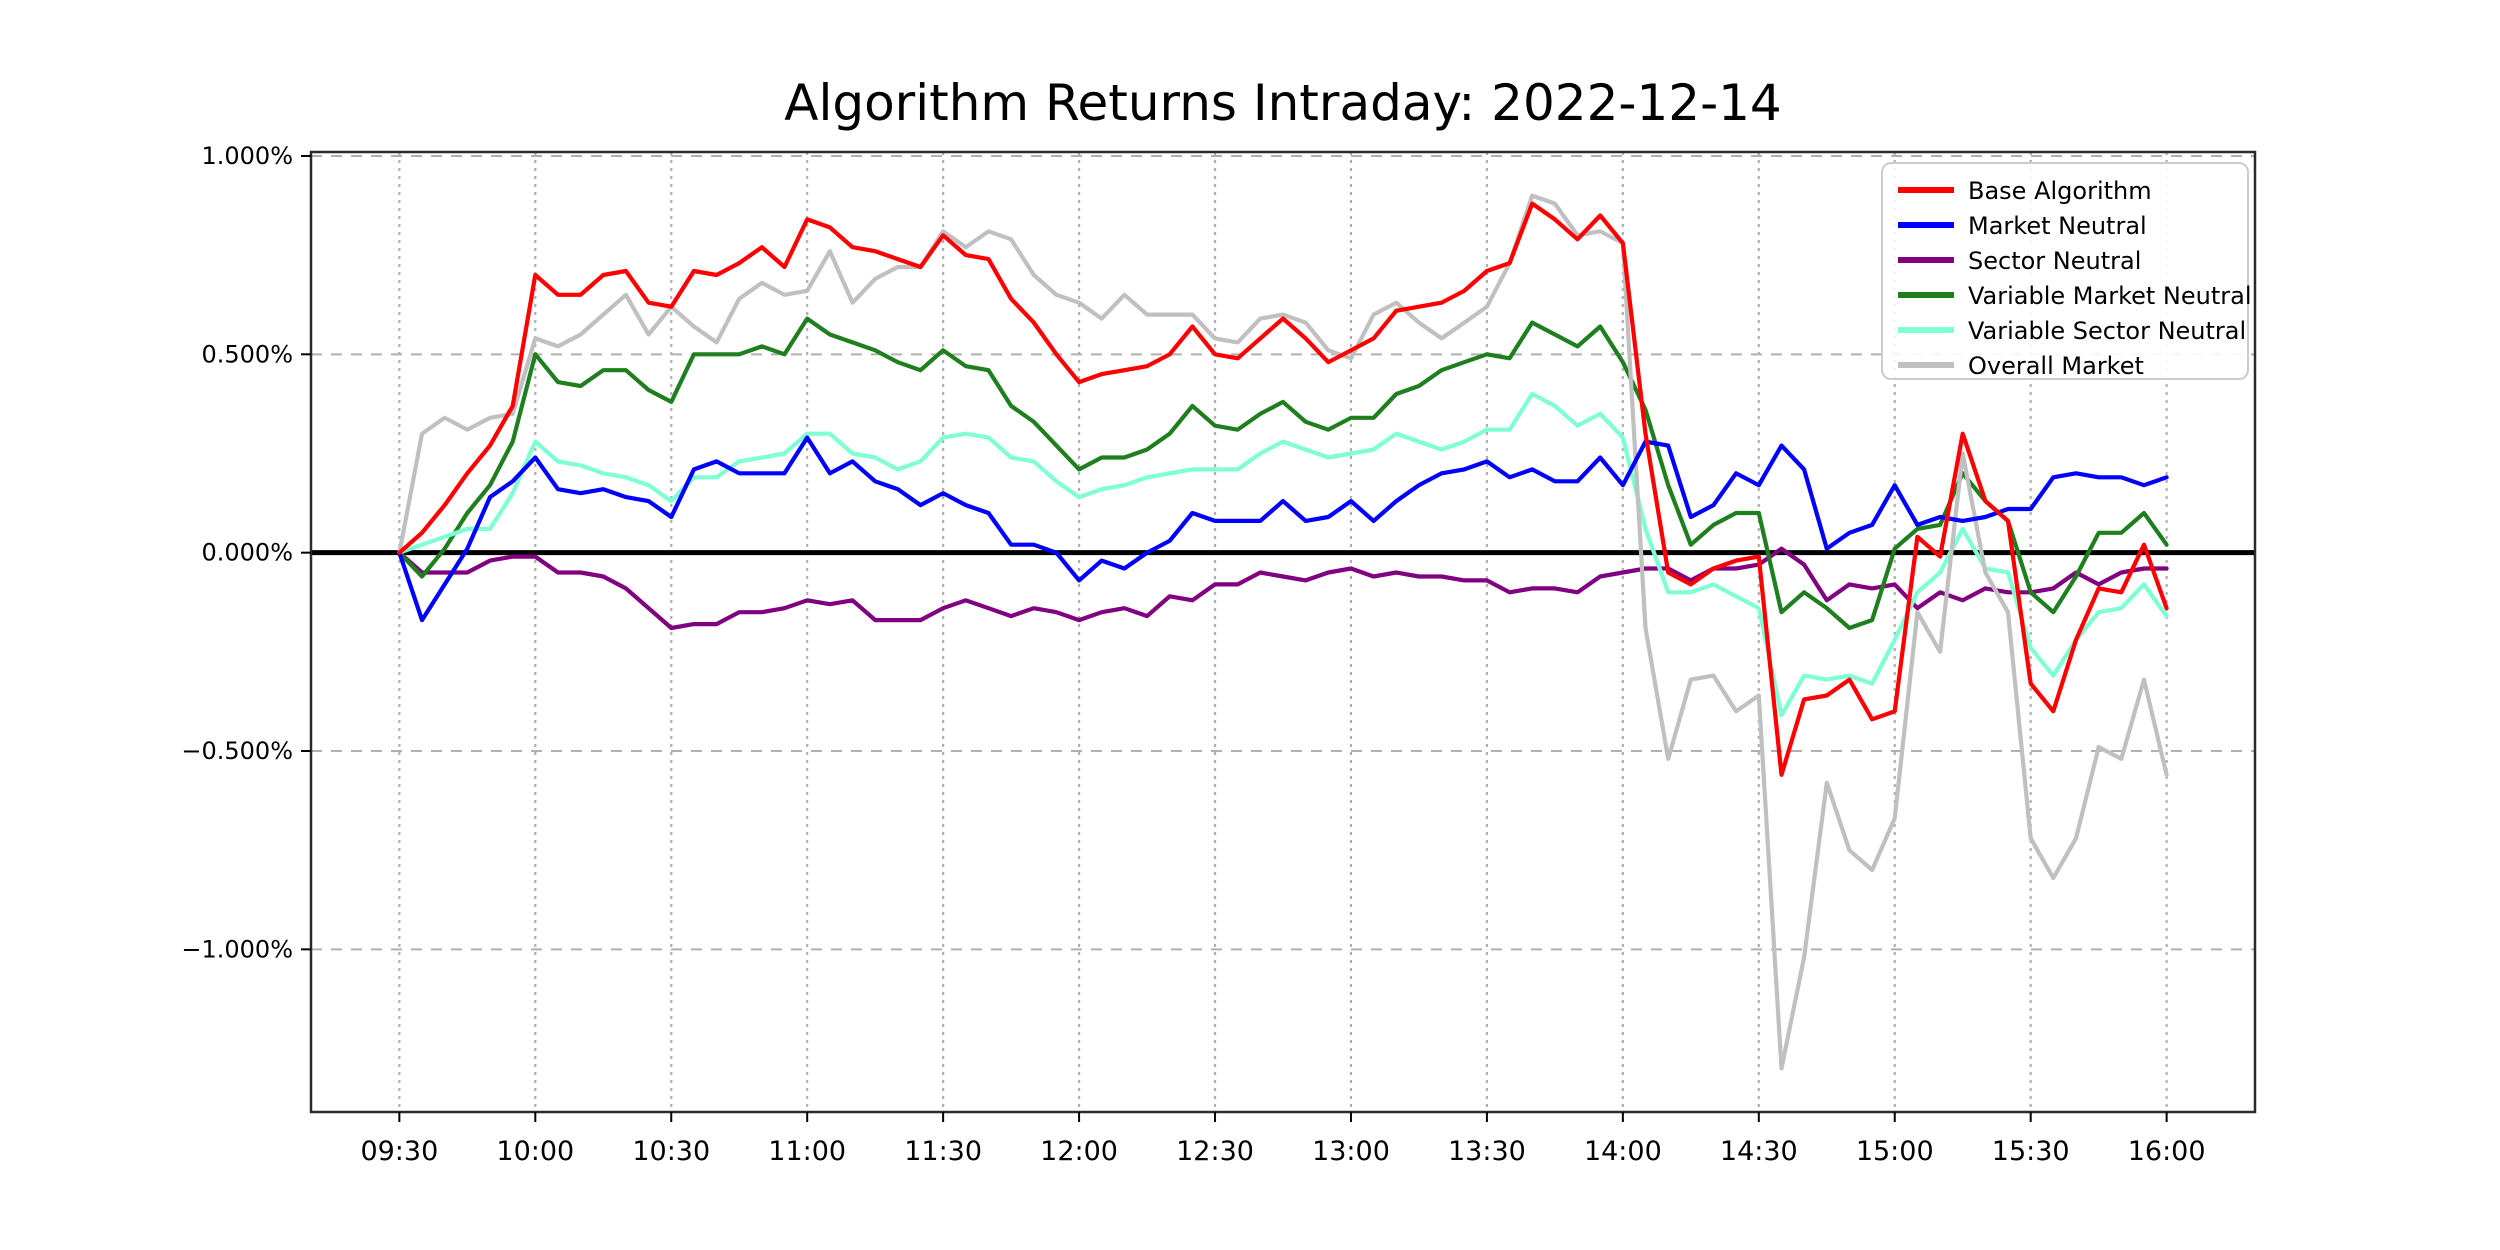 The width and height of the screenshot is (2500, 1250). I want to click on y-tick-label: 1.000%, so click(247, 156).